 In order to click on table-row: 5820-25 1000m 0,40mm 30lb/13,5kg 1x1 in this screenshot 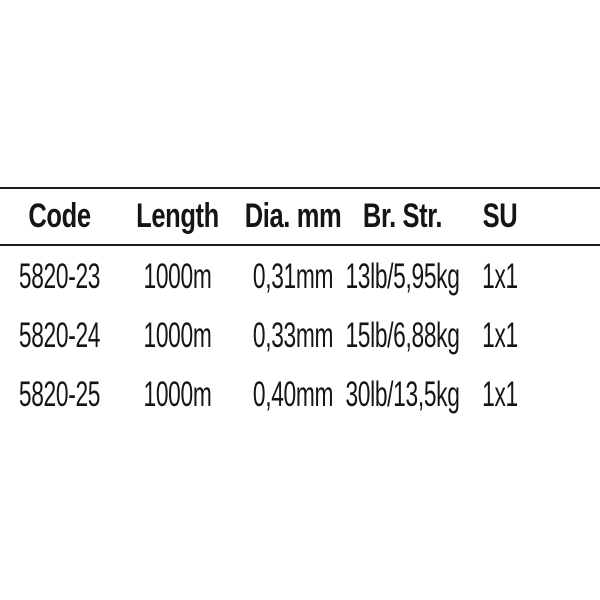, I will do `click(300, 394)`.